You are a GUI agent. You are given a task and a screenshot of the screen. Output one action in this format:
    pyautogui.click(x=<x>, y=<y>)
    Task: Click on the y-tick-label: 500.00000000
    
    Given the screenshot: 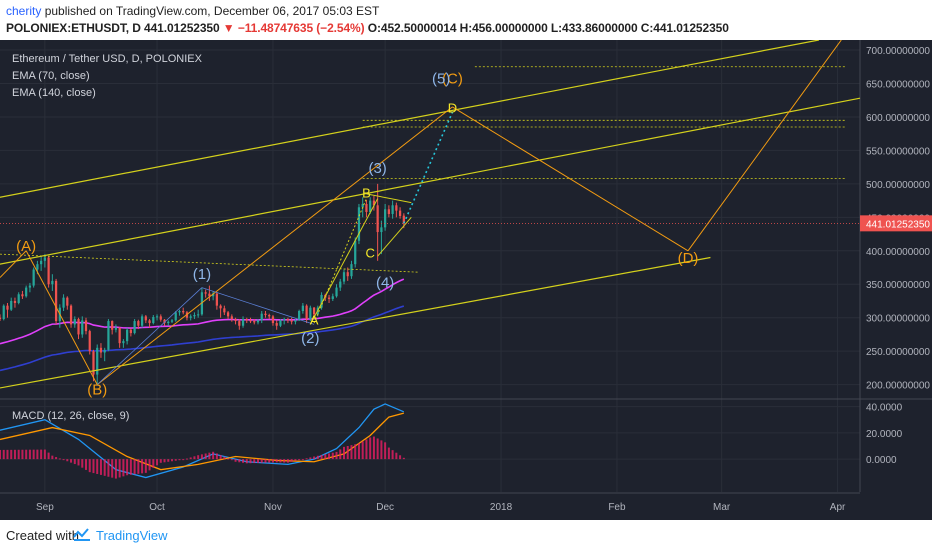 What is the action you would take?
    pyautogui.click(x=898, y=185)
    